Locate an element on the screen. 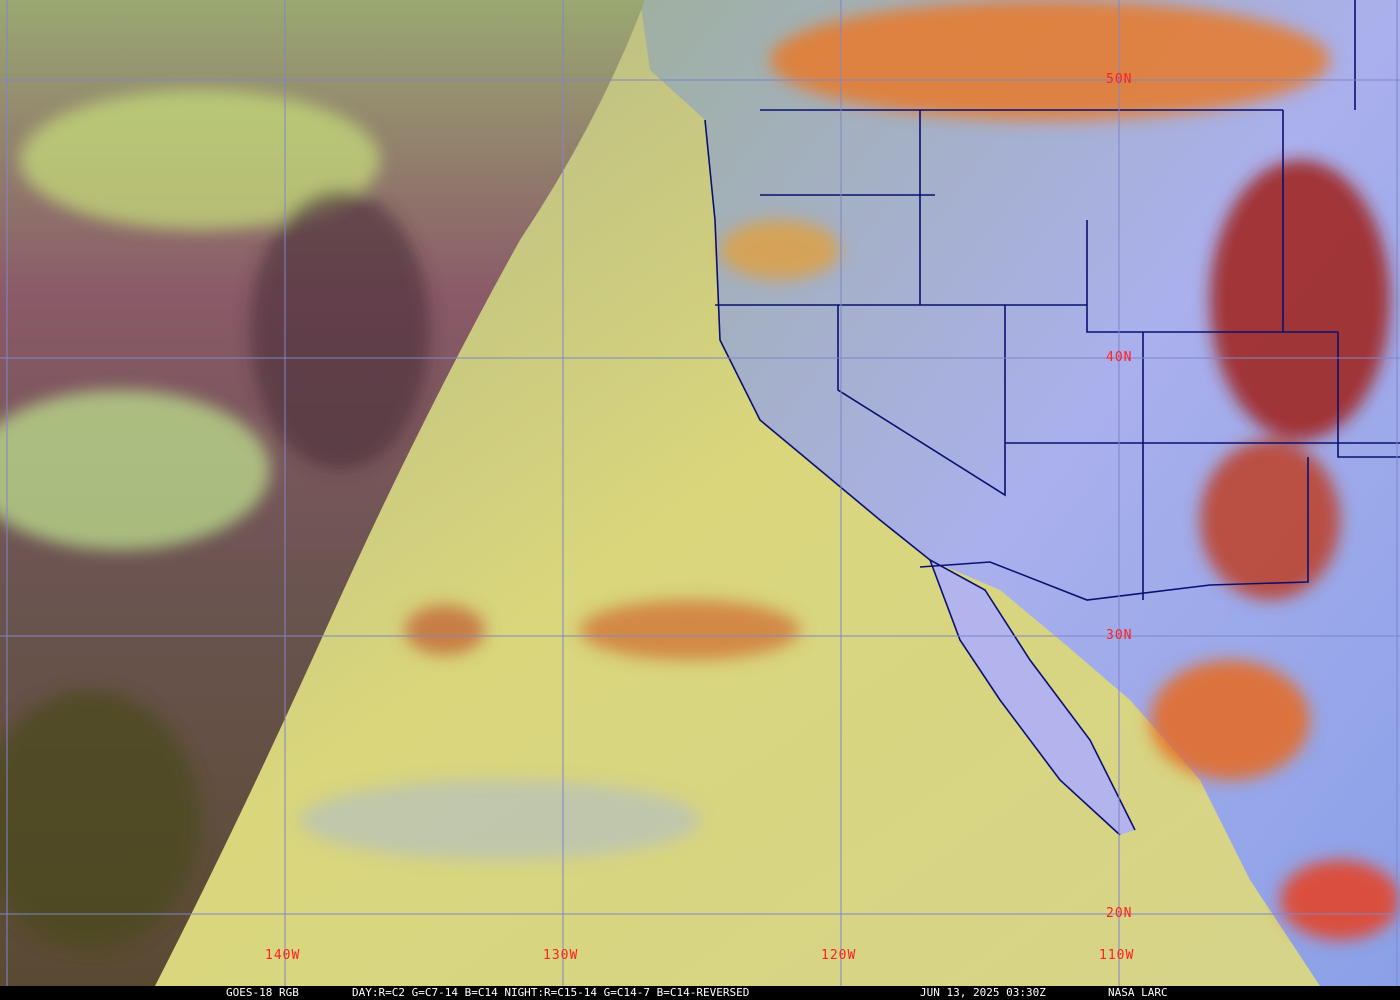 This screenshot has height=1000, width=1400. lat-label-30n: 30N is located at coordinates (1119, 635).